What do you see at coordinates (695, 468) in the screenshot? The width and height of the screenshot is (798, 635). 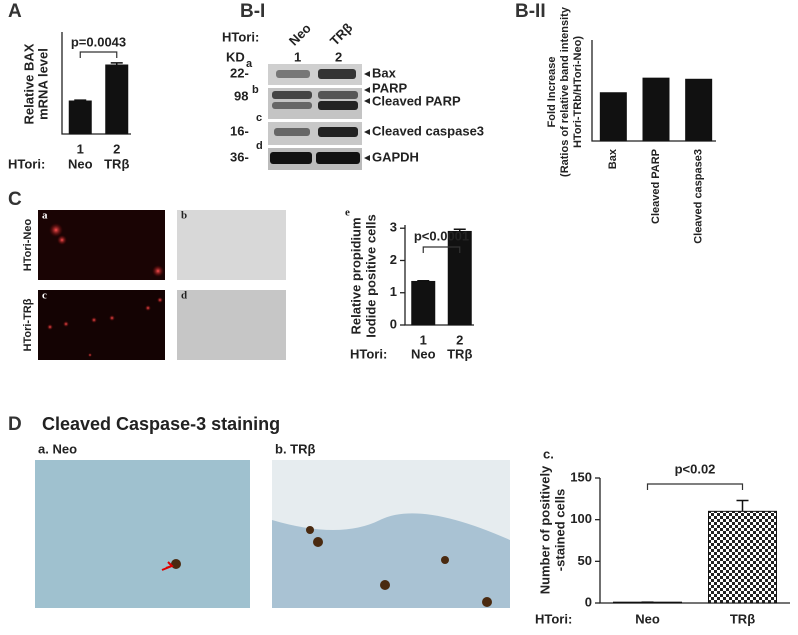 I see `p-value: p<0.02` at bounding box center [695, 468].